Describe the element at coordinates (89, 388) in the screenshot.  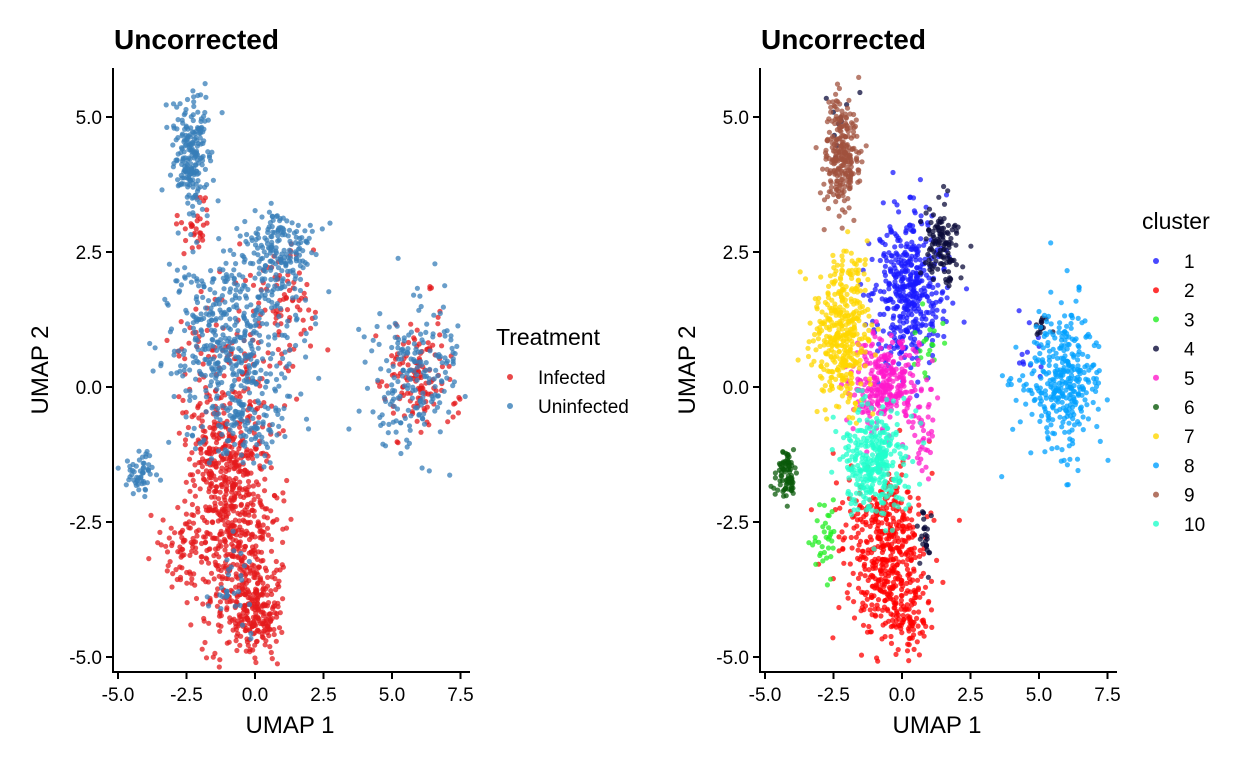
I see `y-tick-label: 0.0` at that location.